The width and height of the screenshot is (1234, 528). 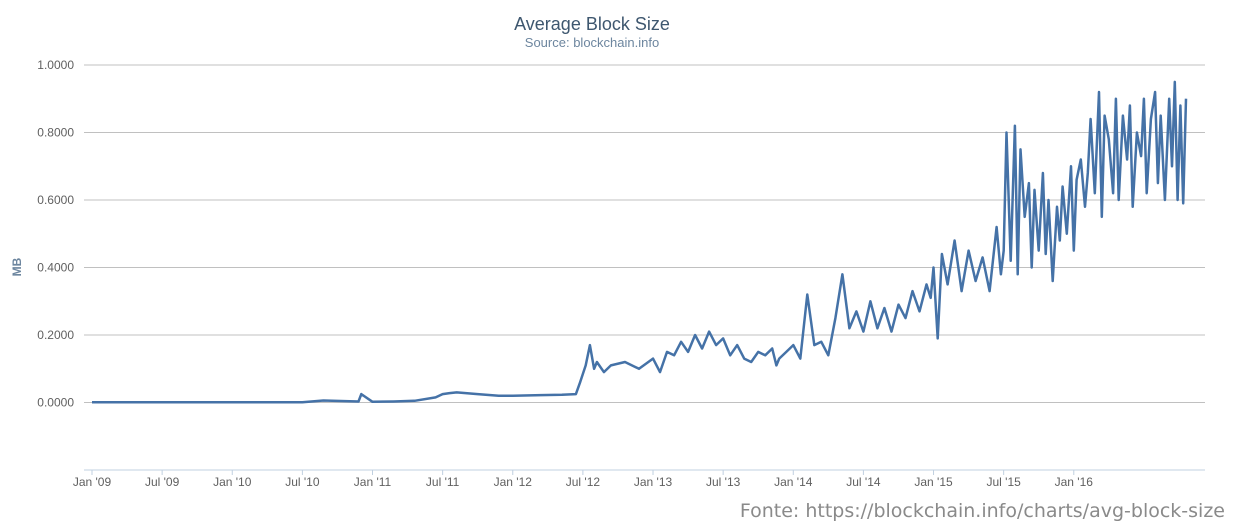 What do you see at coordinates (592, 24) in the screenshot?
I see `chart-title: Average Block Size` at bounding box center [592, 24].